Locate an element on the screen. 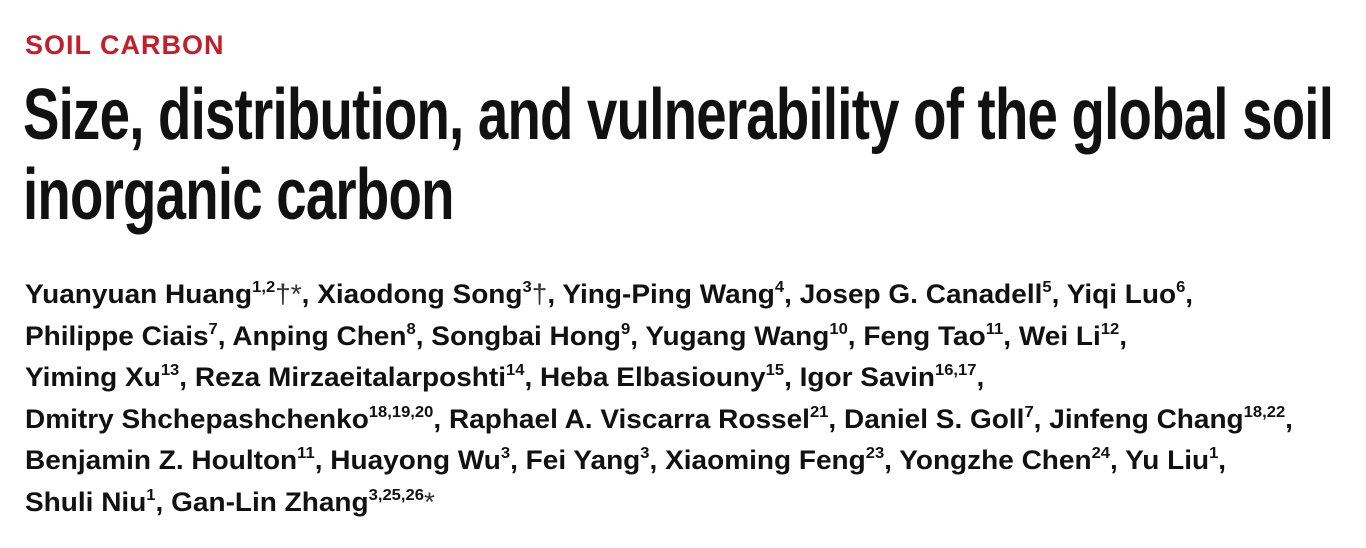 The width and height of the screenshot is (1366, 548). author: Benjamin Z. Houlton11 is located at coordinates (170, 460).